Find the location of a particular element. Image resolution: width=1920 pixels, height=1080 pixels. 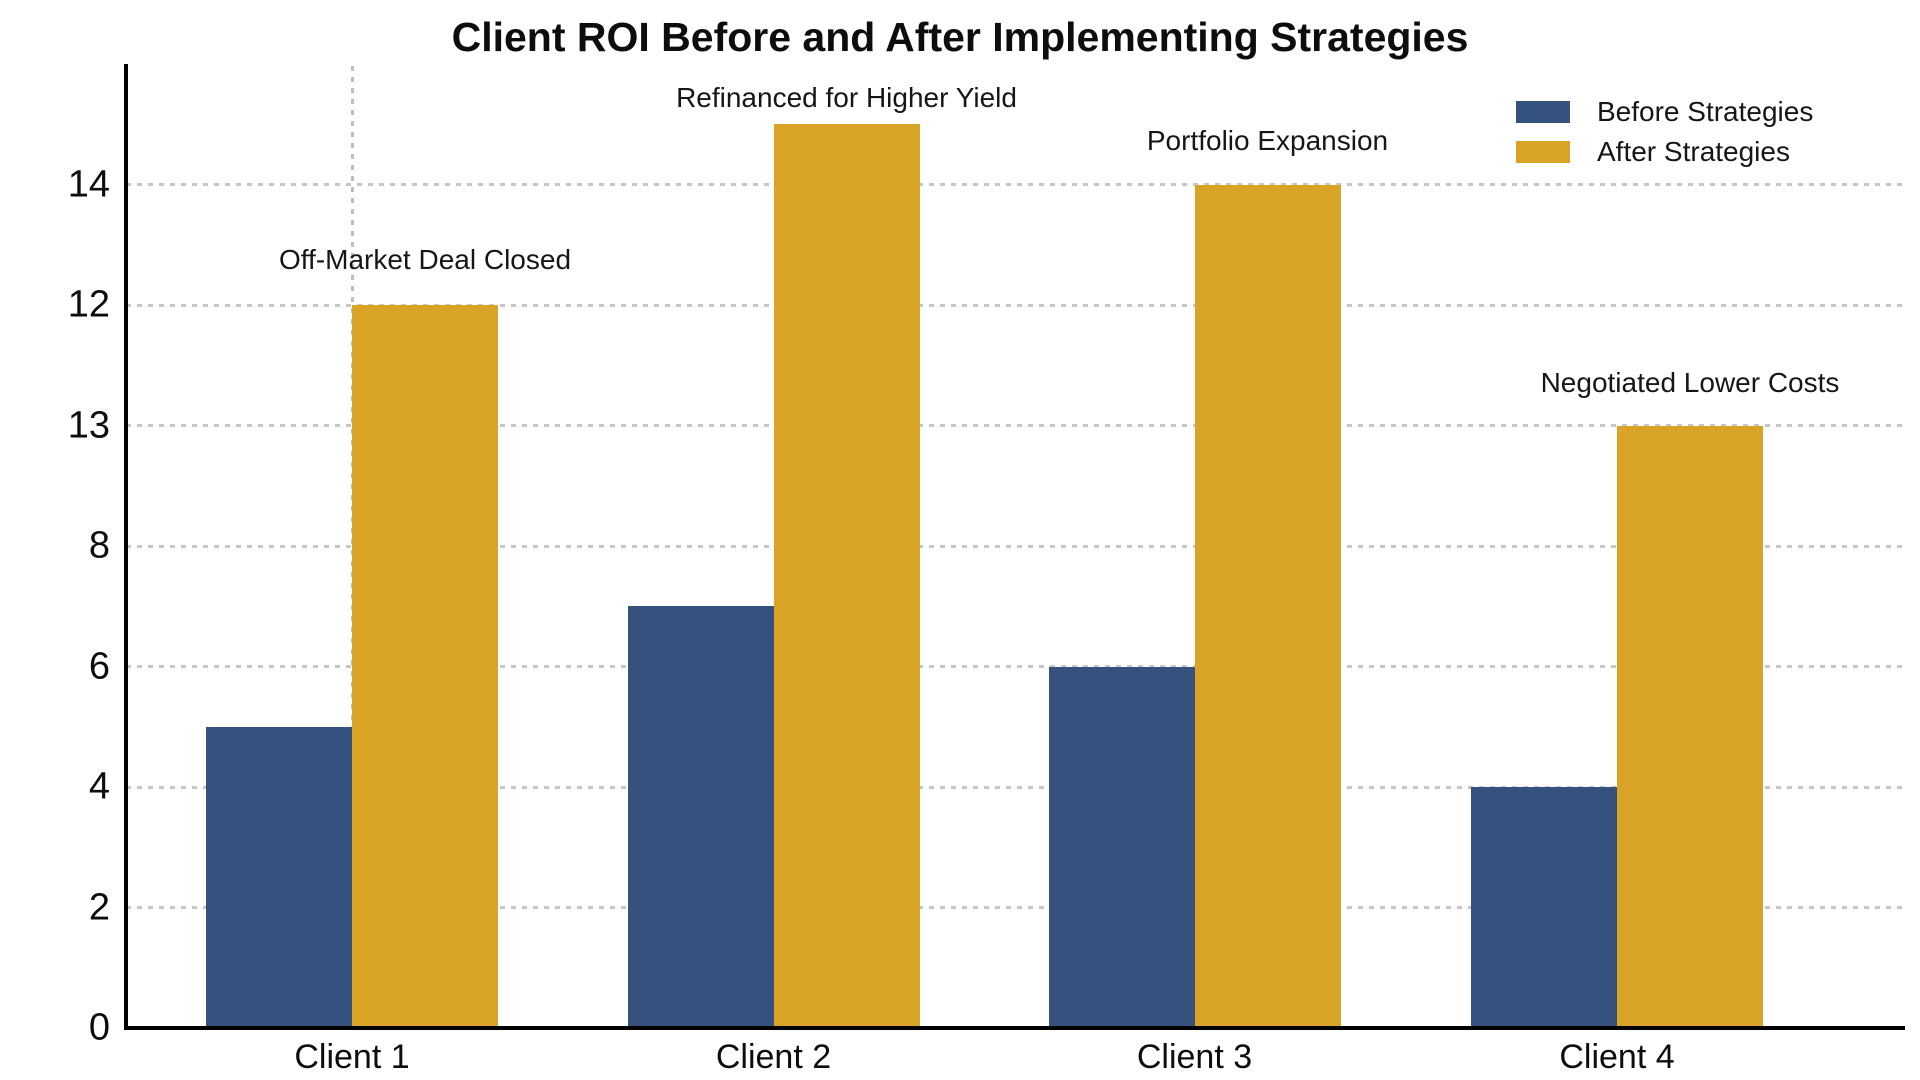

y-tick-label-2: 2 is located at coordinates (99, 907).